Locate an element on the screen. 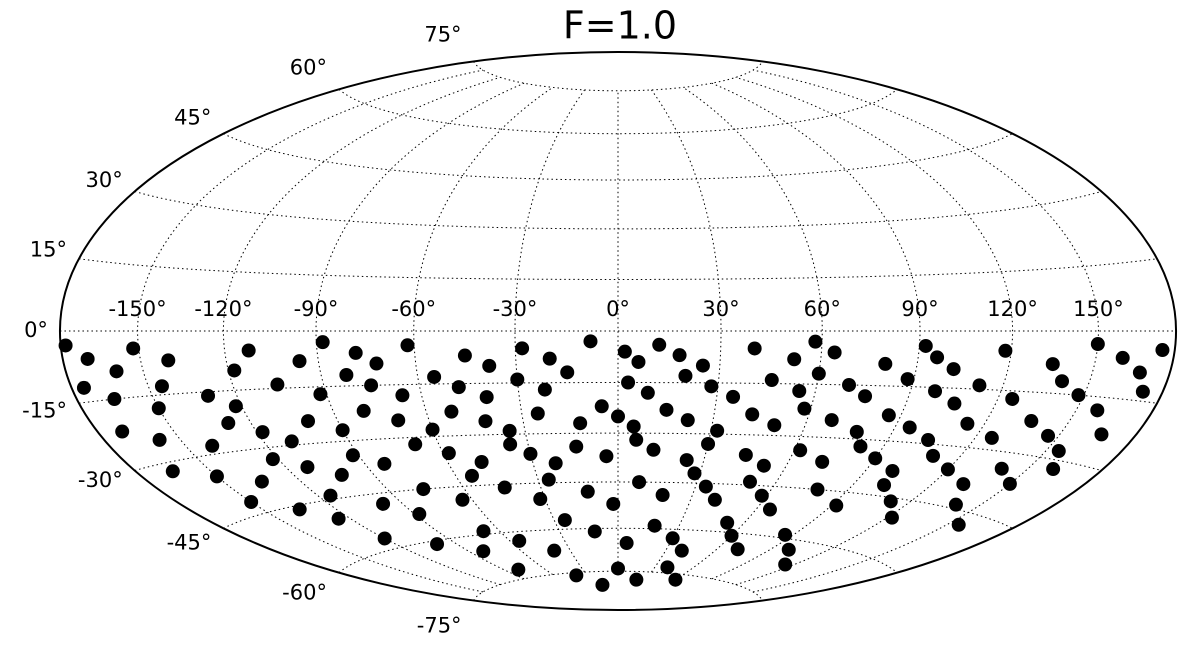  y-tick-label: 60° is located at coordinates (308, 67).